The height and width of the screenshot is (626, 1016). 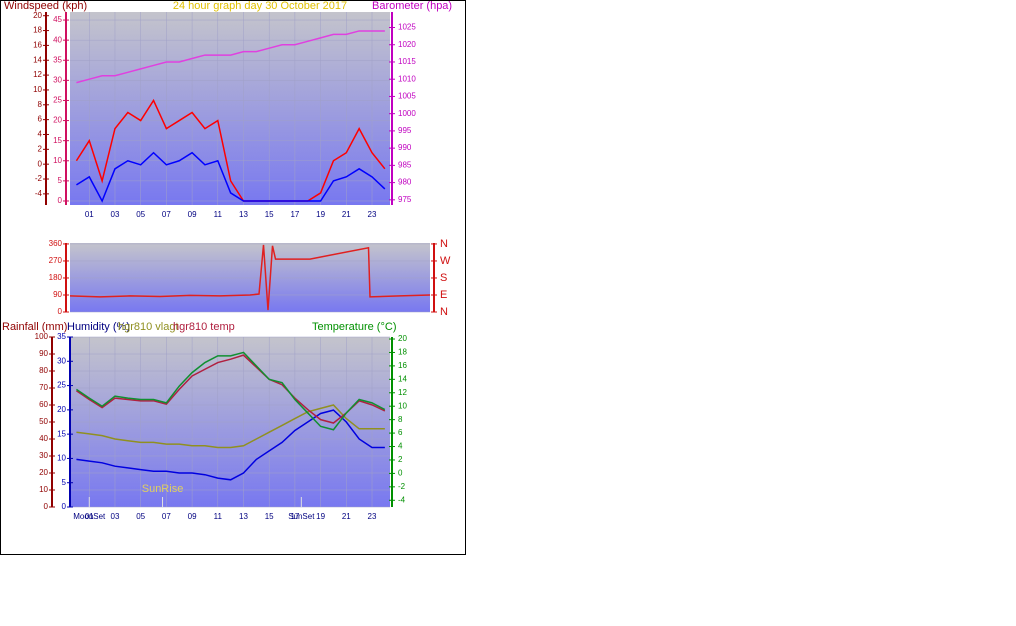 I want to click on y-label: Windspeed (kph), so click(x=45, y=6).